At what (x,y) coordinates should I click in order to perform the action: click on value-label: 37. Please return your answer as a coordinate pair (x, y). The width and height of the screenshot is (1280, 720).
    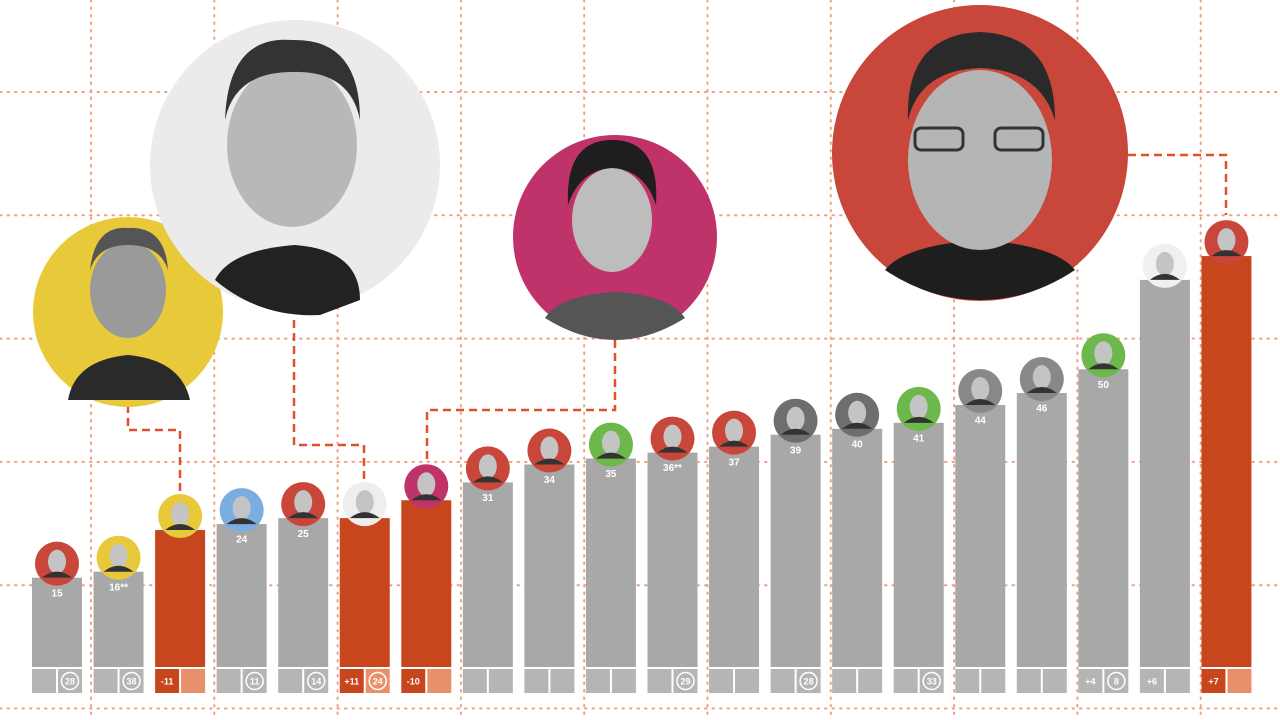
    Looking at the image, I should click on (734, 462).